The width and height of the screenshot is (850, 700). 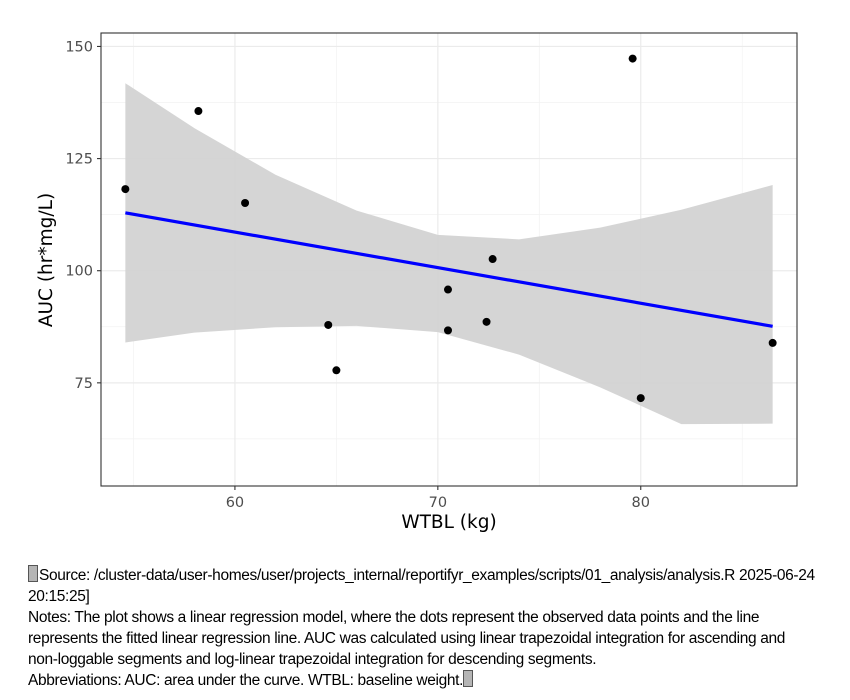 I want to click on regression-line, so click(x=449, y=269).